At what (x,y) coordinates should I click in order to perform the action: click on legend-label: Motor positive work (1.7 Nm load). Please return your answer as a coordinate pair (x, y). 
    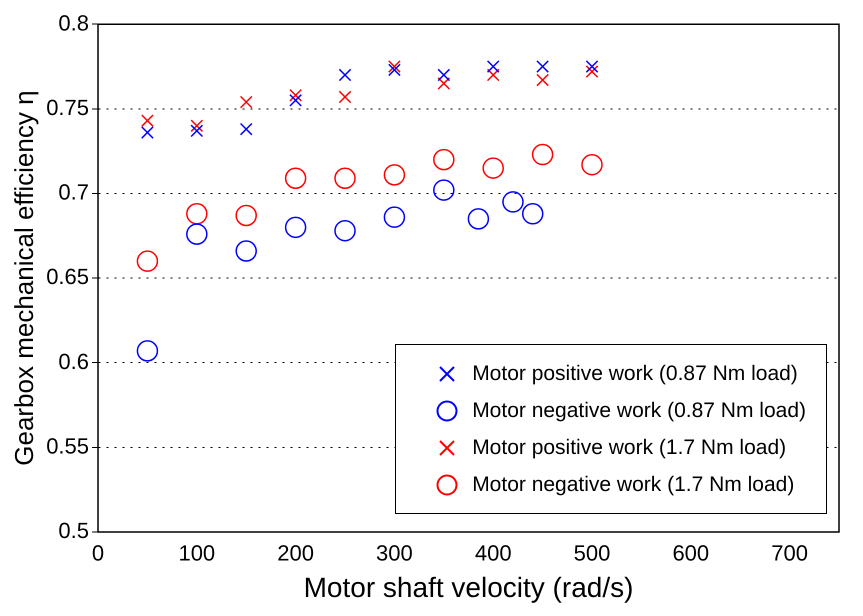
    Looking at the image, I should click on (629, 448).